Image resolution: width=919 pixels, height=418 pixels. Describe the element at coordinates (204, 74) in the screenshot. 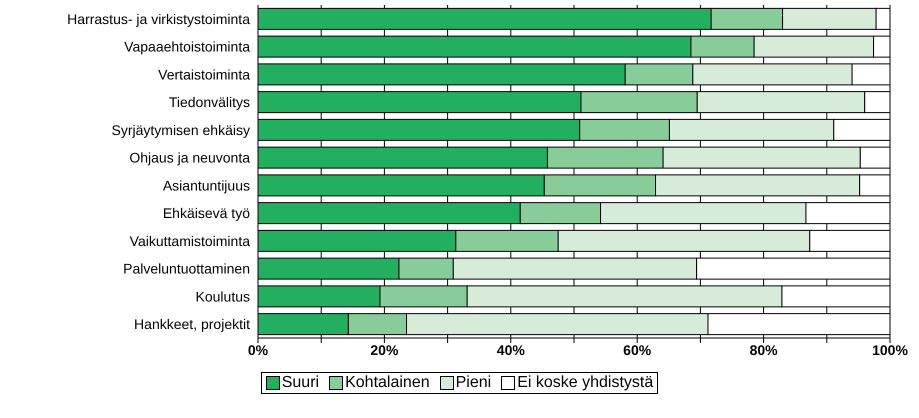

I see `y-tick-label: Vertaistoiminta` at that location.